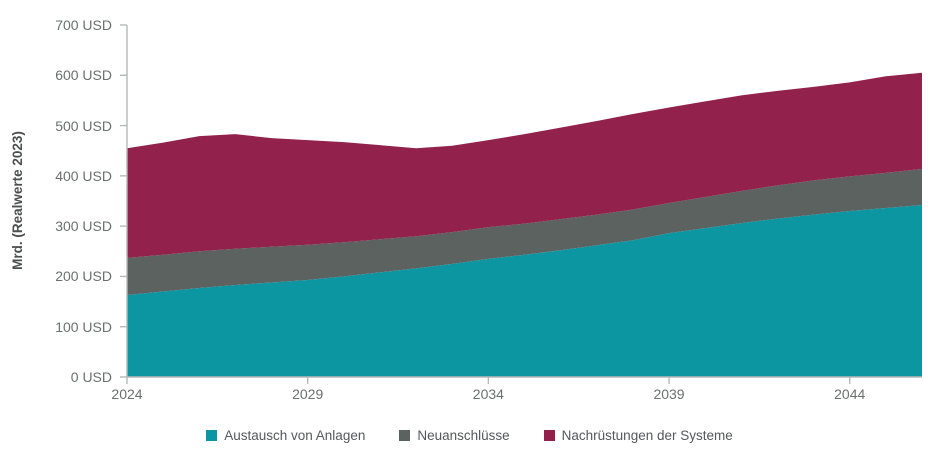  I want to click on legend-item: Austausch von Anlagen, so click(285, 435).